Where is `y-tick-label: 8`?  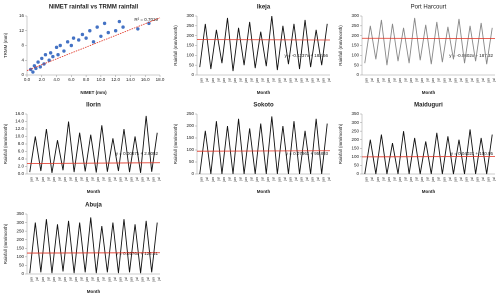 y-tick-label: 8 is located at coordinates (22, 45).